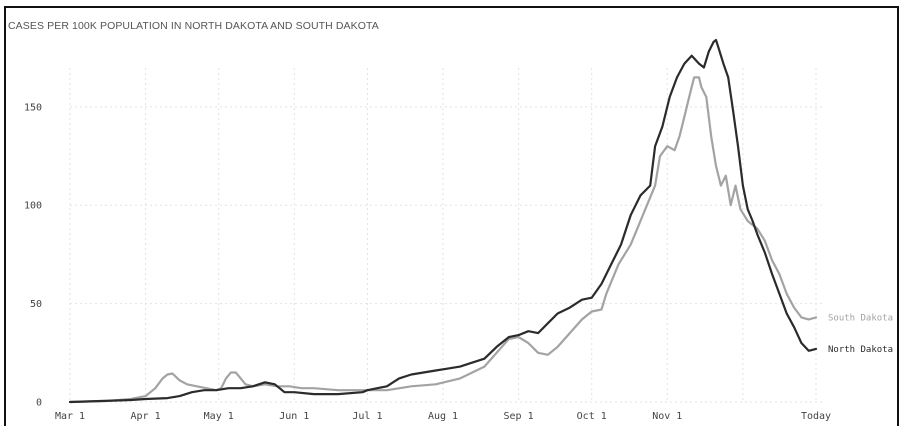 This screenshot has width=907, height=426. I want to click on x-tick-label: Today, so click(816, 416).